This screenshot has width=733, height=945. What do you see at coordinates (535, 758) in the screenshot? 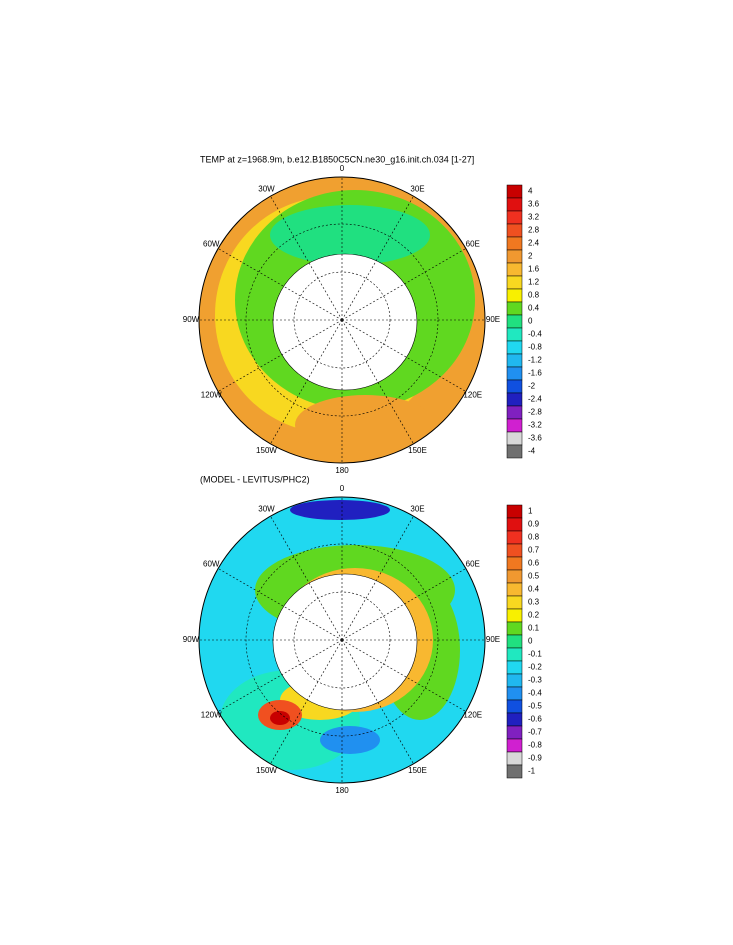
I see `colorbar-label: -0.9` at bounding box center [535, 758].